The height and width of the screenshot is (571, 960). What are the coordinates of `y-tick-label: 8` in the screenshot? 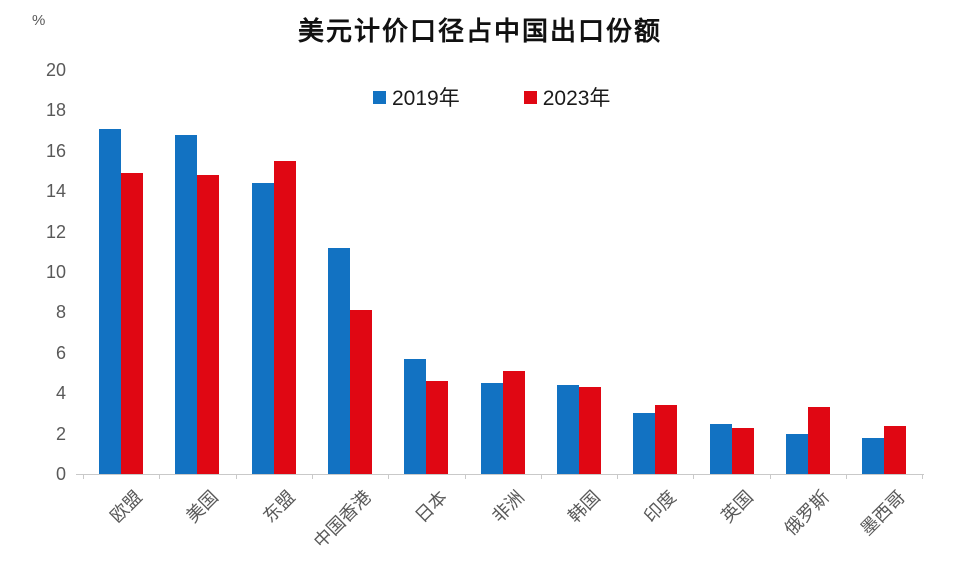 It's located at (60, 312).